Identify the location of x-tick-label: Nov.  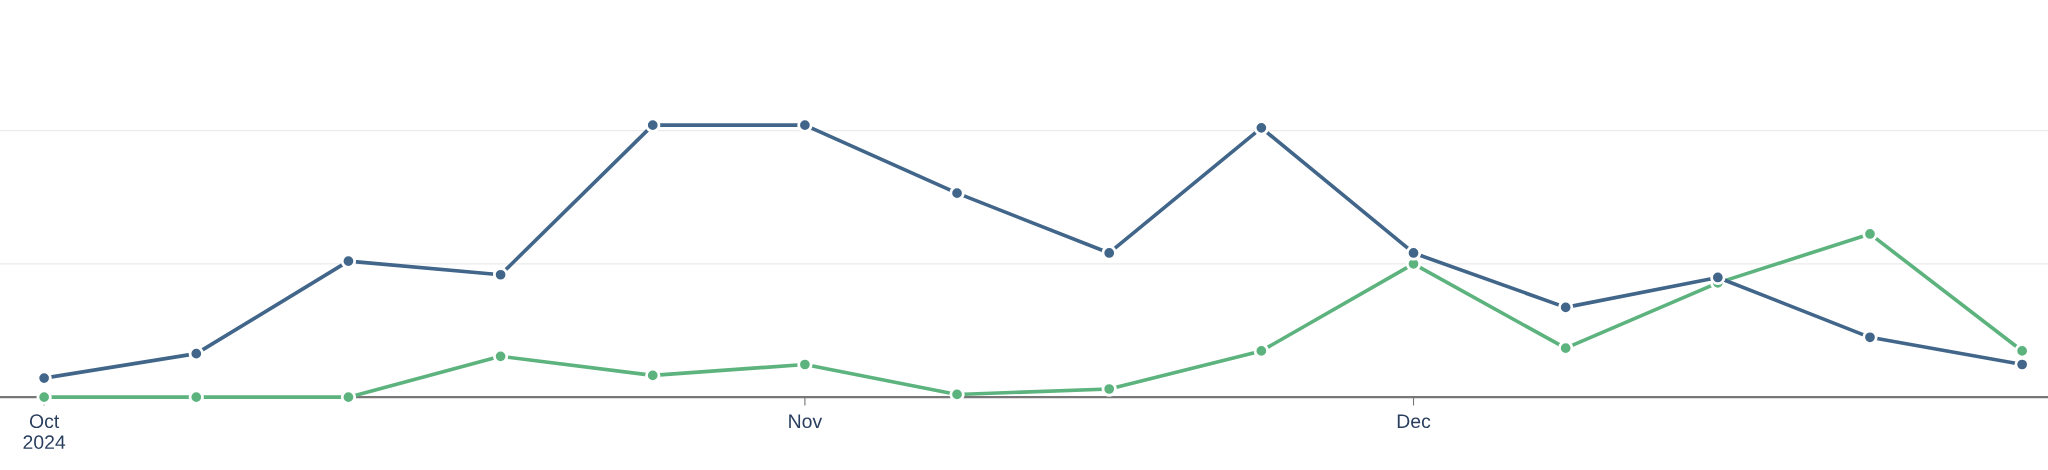
(806, 421).